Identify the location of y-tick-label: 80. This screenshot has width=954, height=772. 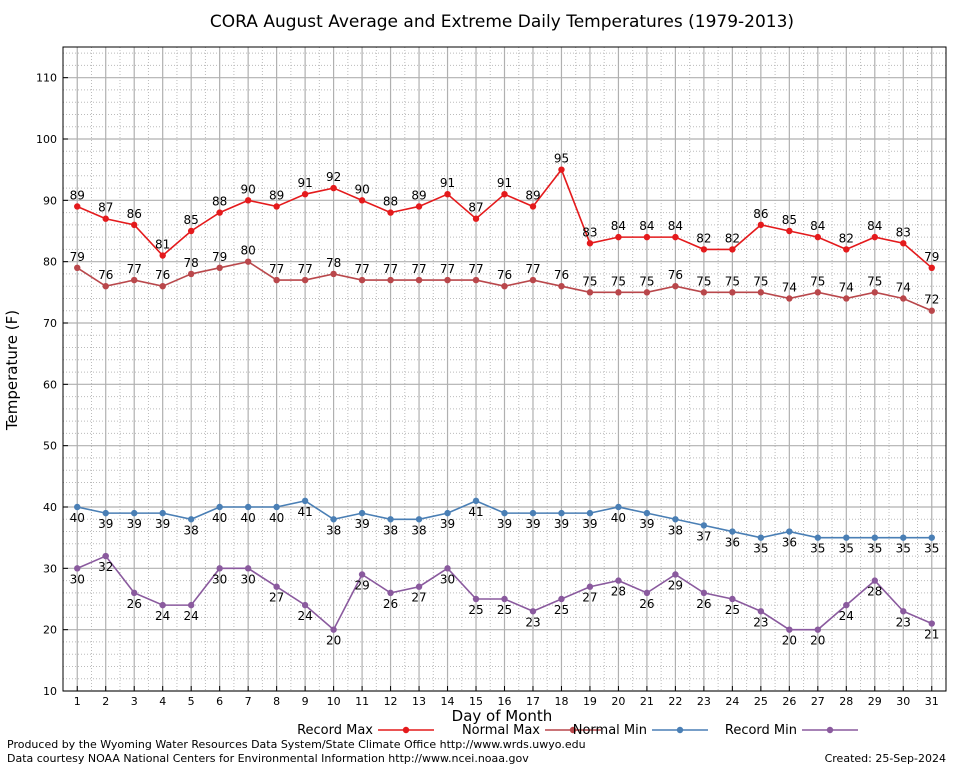
(50, 262).